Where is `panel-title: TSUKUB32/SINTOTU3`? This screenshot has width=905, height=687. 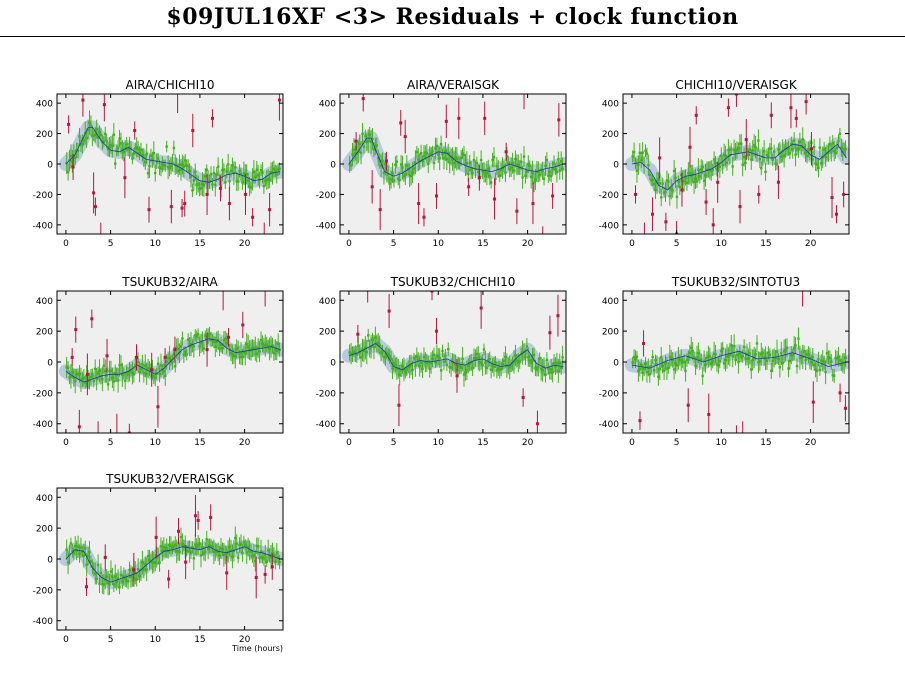
panel-title: TSUKUB32/SINTOTU3 is located at coordinates (735, 282).